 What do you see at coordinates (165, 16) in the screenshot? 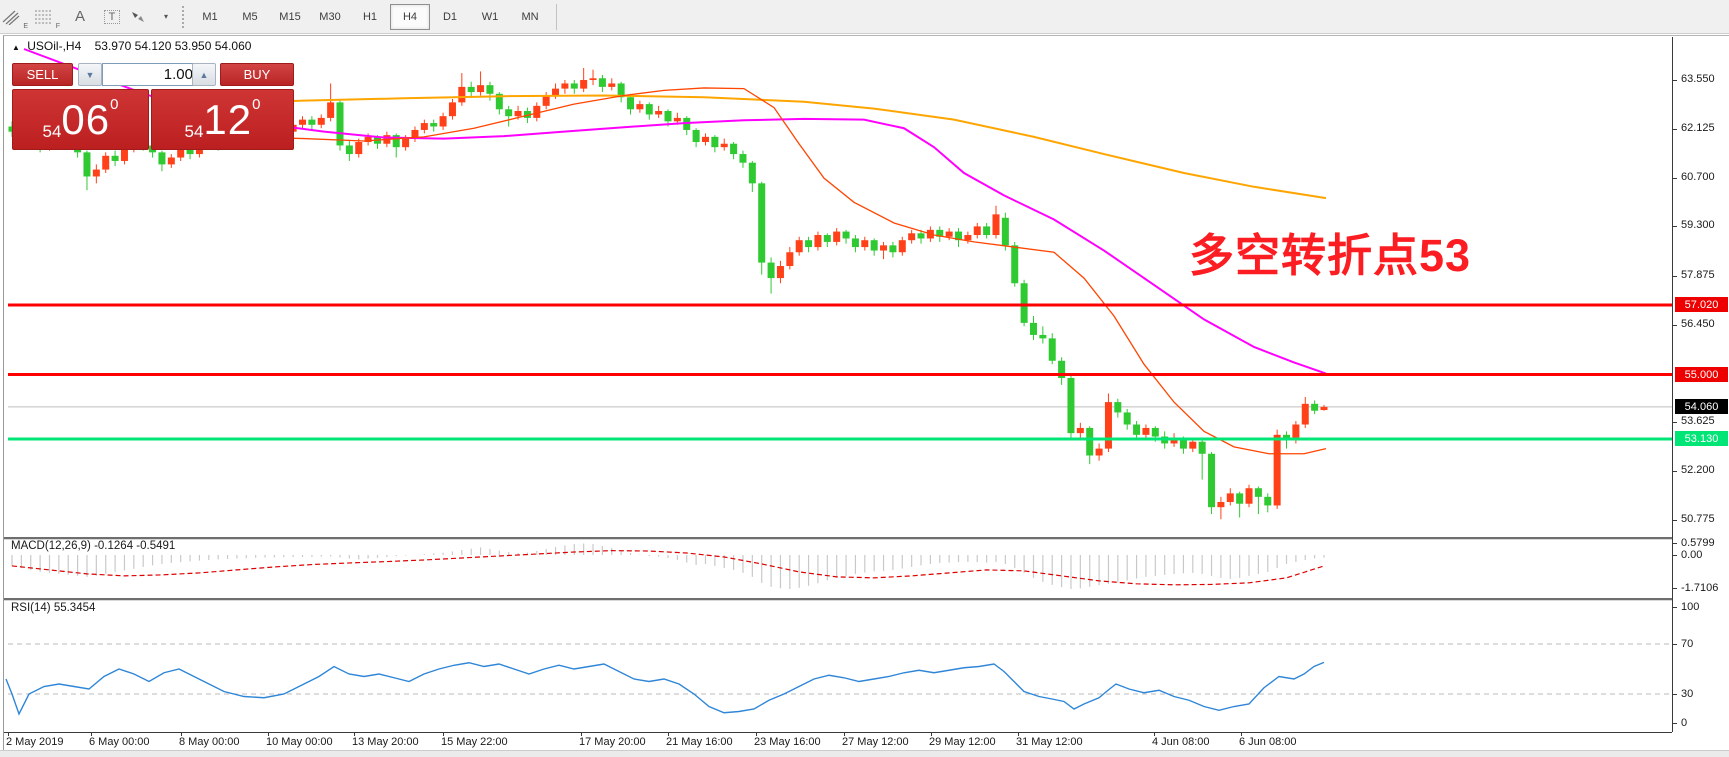
I see `arrow-objects-dropdown-caret: ▾` at bounding box center [165, 16].